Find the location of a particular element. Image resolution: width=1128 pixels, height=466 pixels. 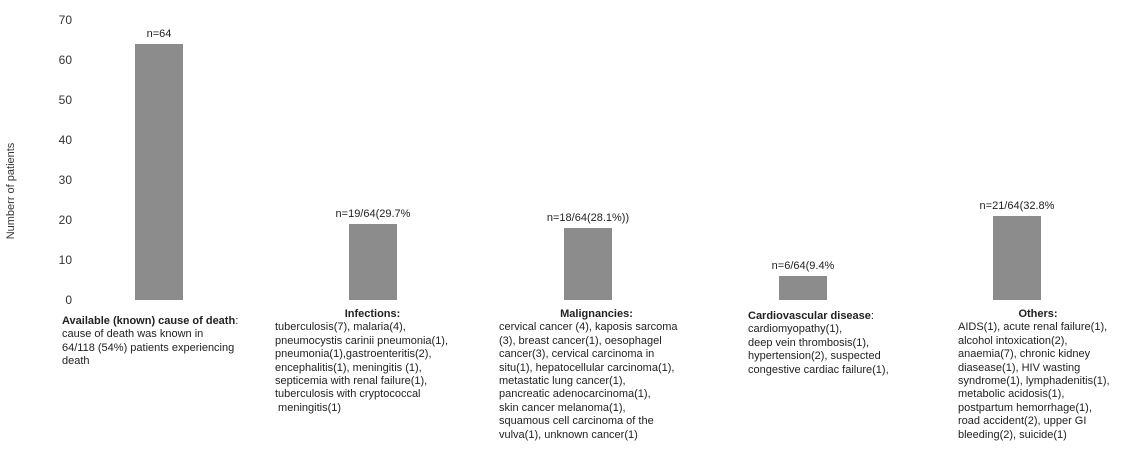

caption-heading: Cardiovascular disease is located at coordinates (809, 316).